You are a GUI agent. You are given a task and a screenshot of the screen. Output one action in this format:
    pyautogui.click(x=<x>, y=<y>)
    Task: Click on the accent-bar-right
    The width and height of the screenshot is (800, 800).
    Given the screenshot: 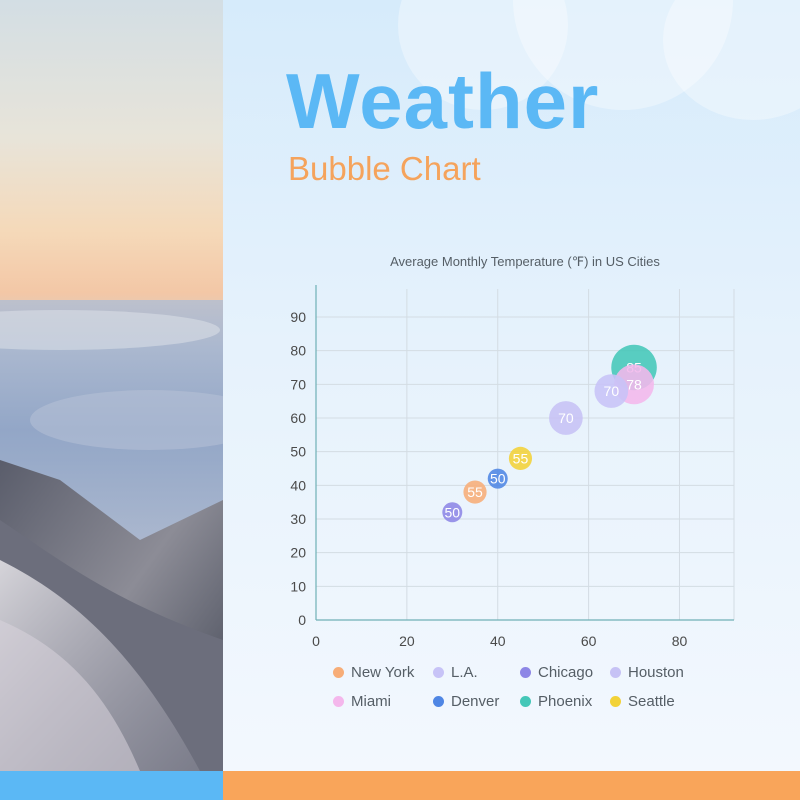 What is the action you would take?
    pyautogui.click(x=511, y=785)
    